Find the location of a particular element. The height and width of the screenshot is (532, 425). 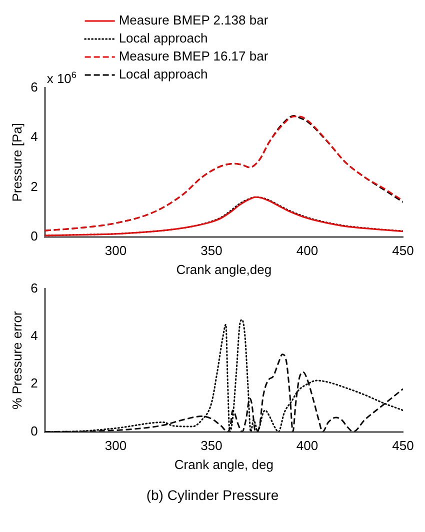

y-axis-title: Pressure [Pa] is located at coordinates (16, 162).